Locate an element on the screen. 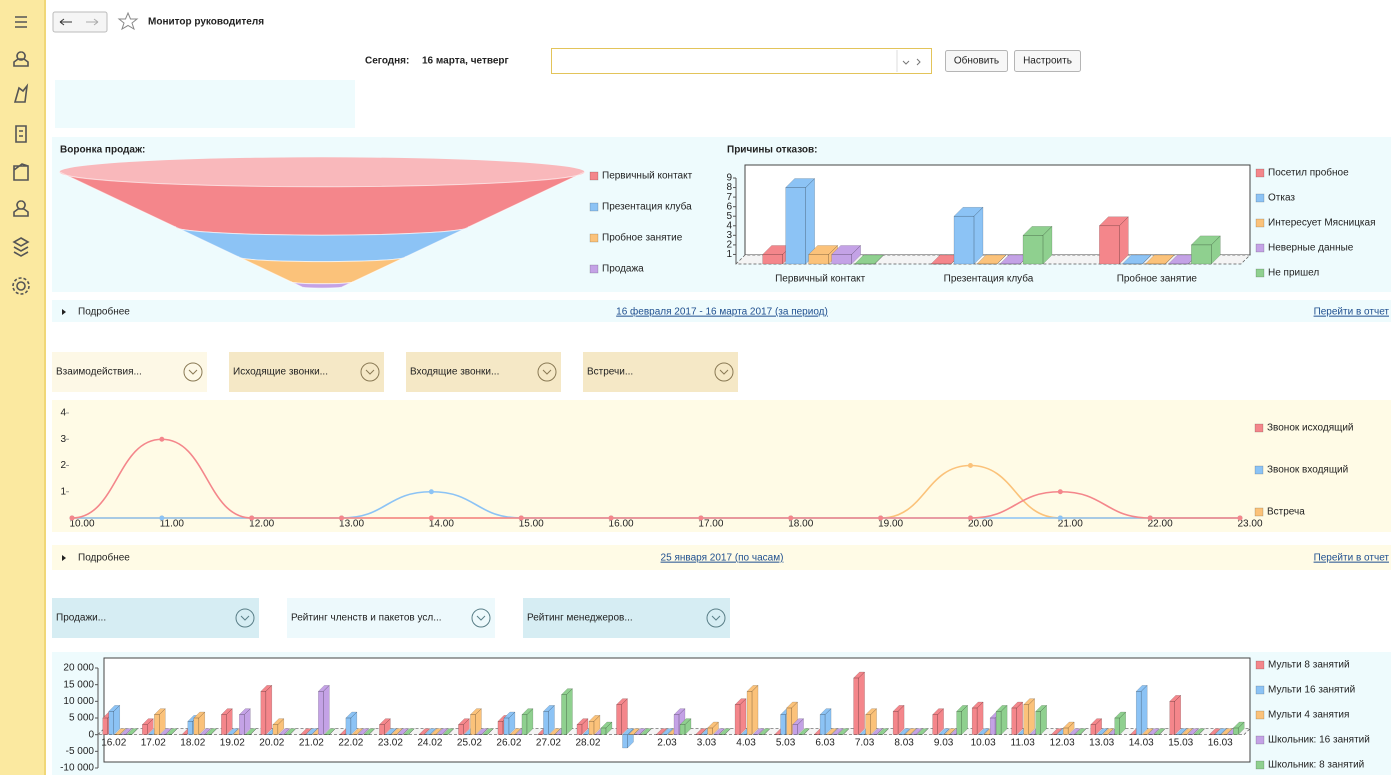  x-tick-label: 16.00 is located at coordinates (621, 524).